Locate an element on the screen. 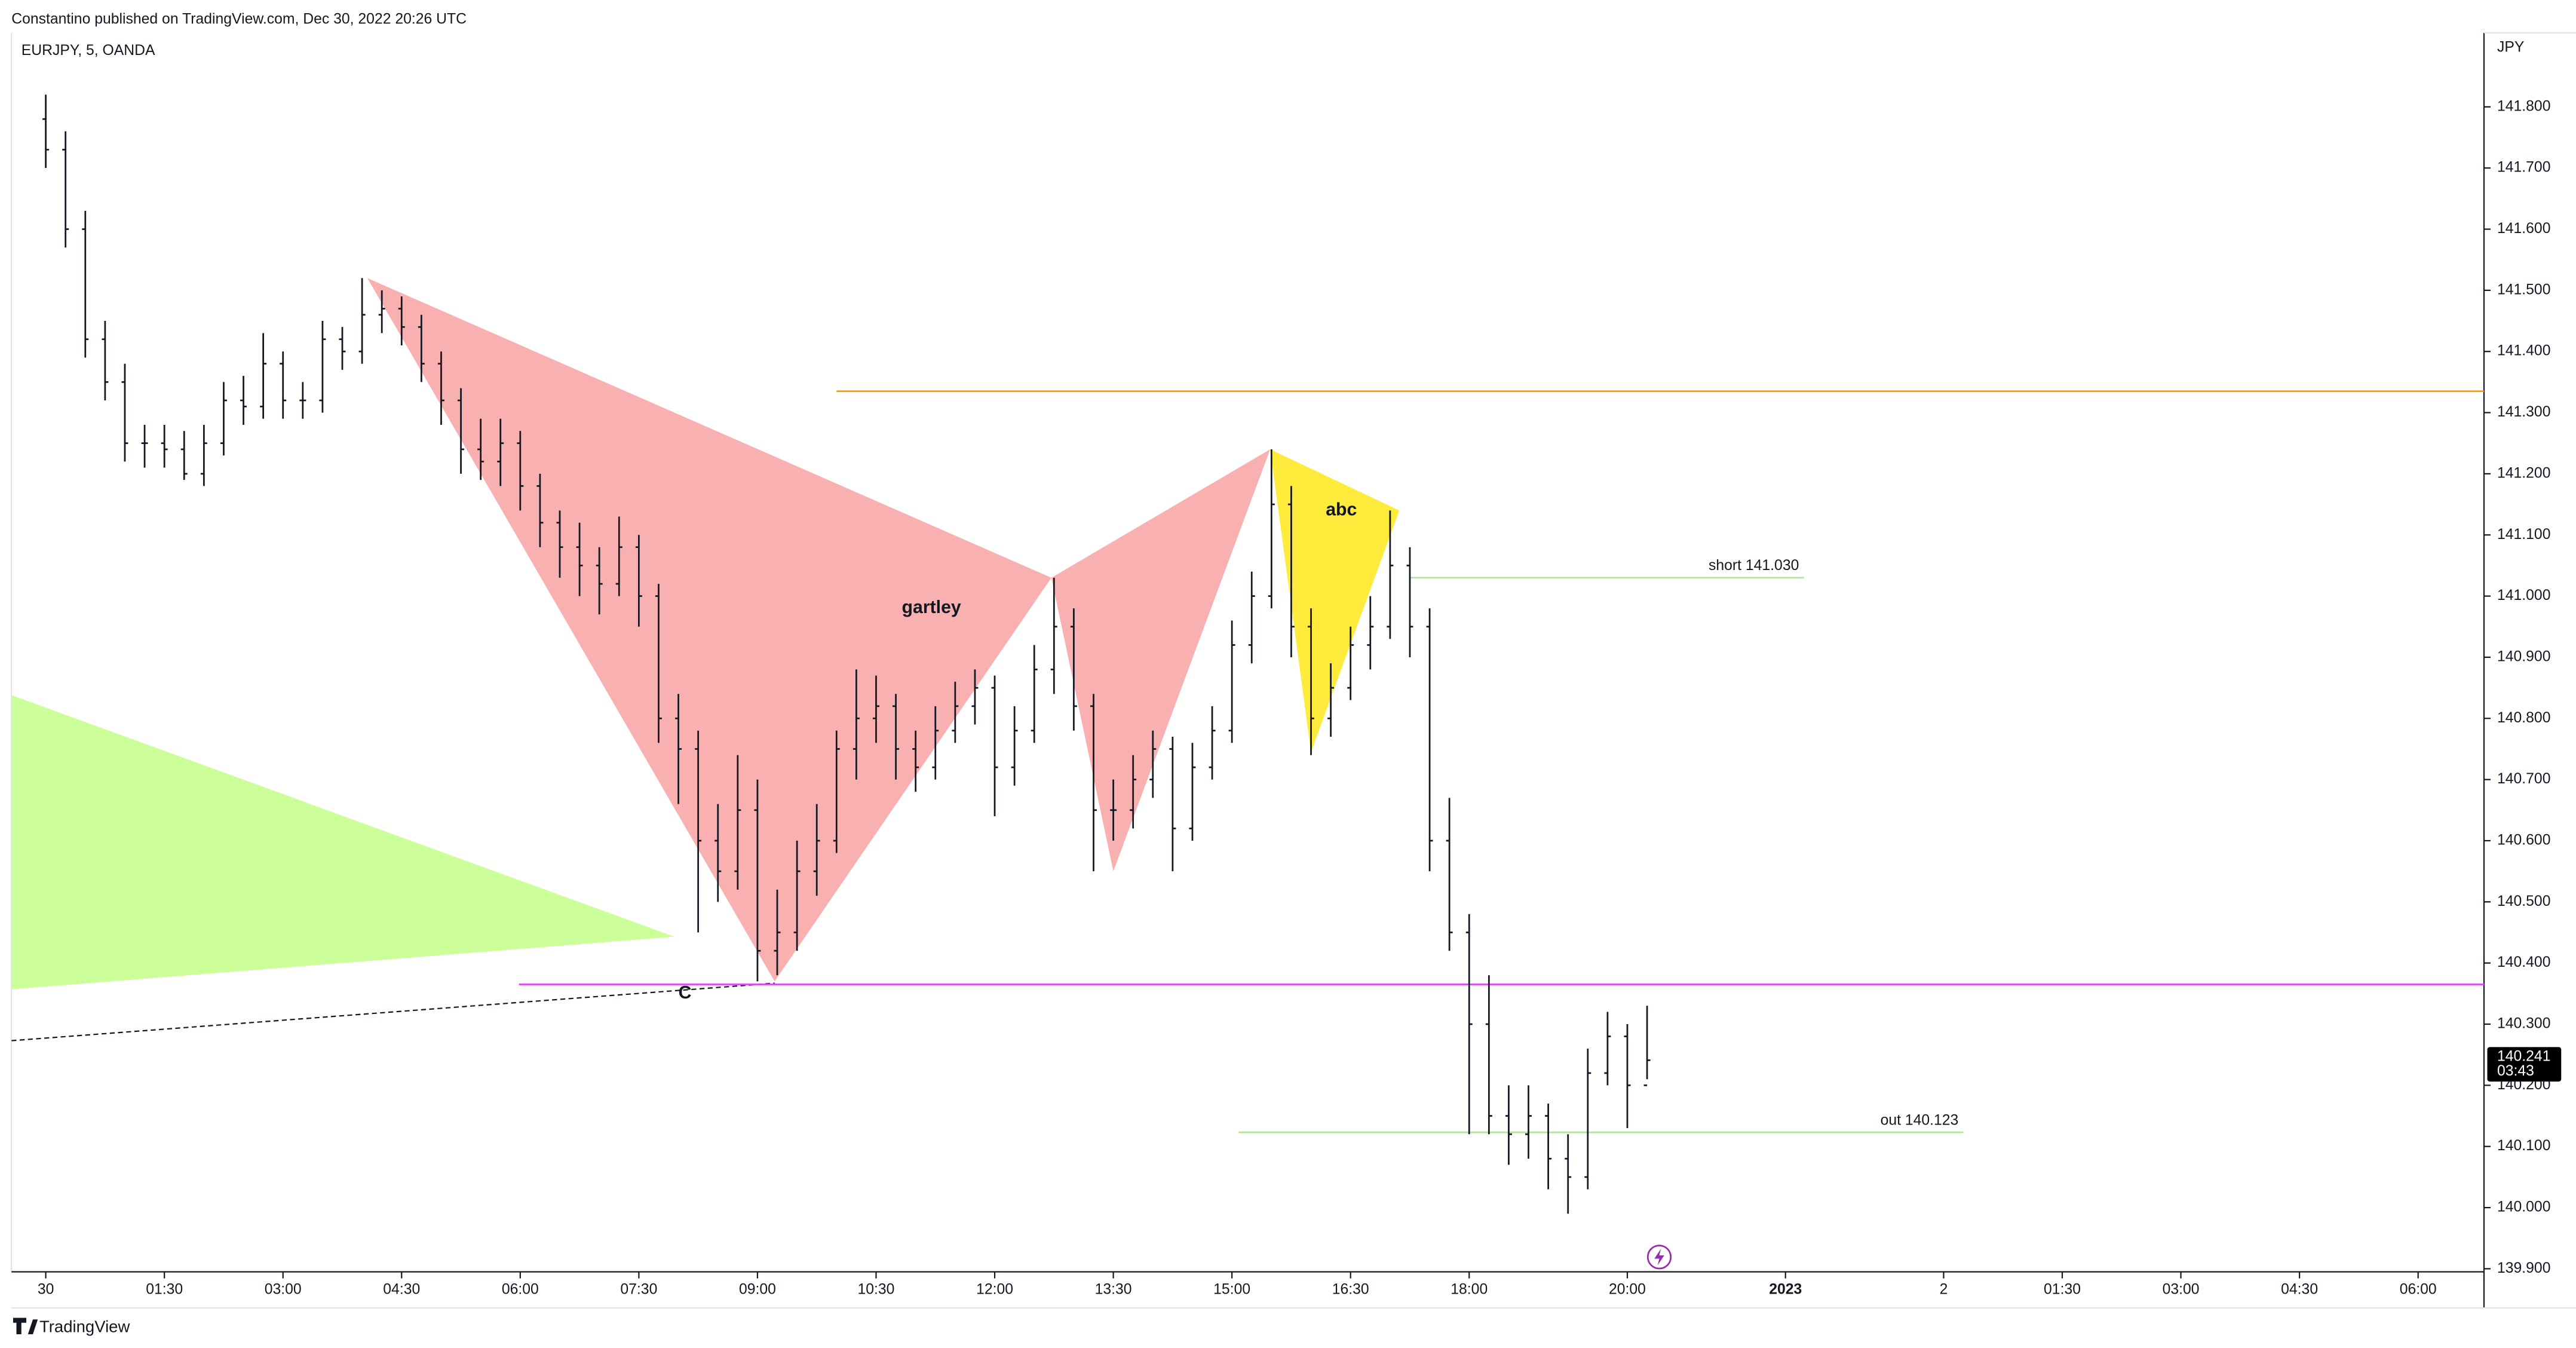 The height and width of the screenshot is (1348, 2576). y-tick-label: 140.600 is located at coordinates (2524, 840).